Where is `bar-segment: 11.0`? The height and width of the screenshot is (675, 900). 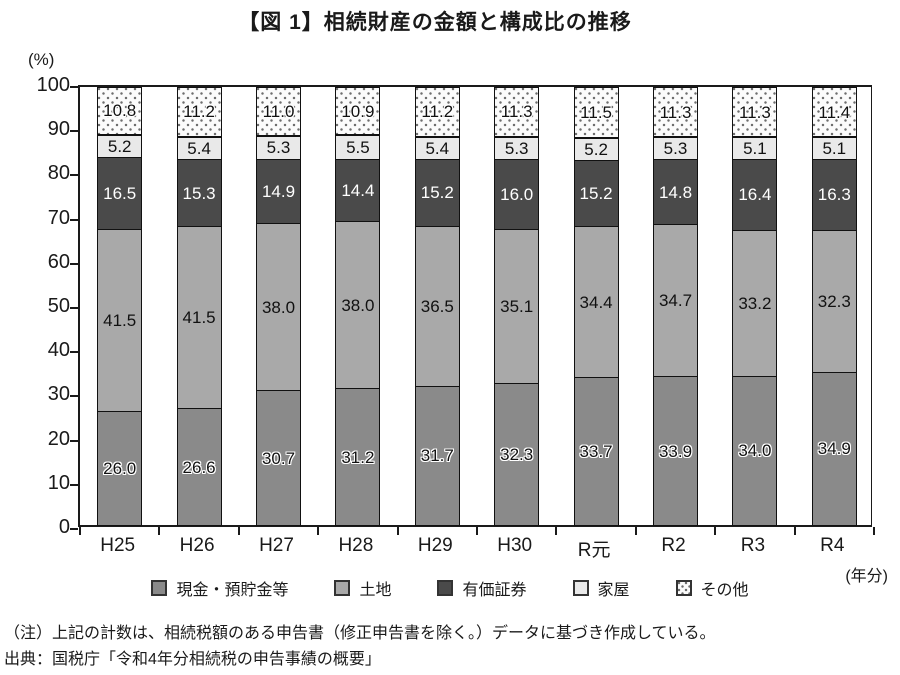
bar-segment: 11.0 is located at coordinates (278, 112).